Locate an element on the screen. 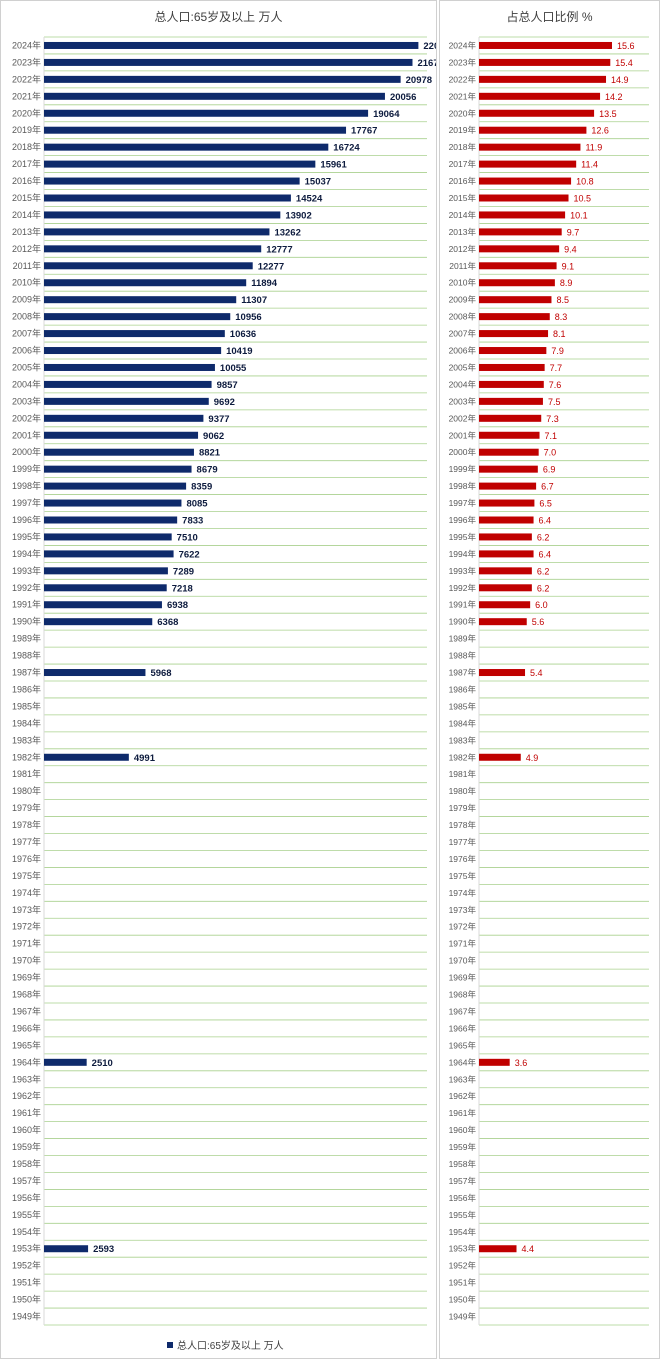  data-label: 8.9 is located at coordinates (566, 283).